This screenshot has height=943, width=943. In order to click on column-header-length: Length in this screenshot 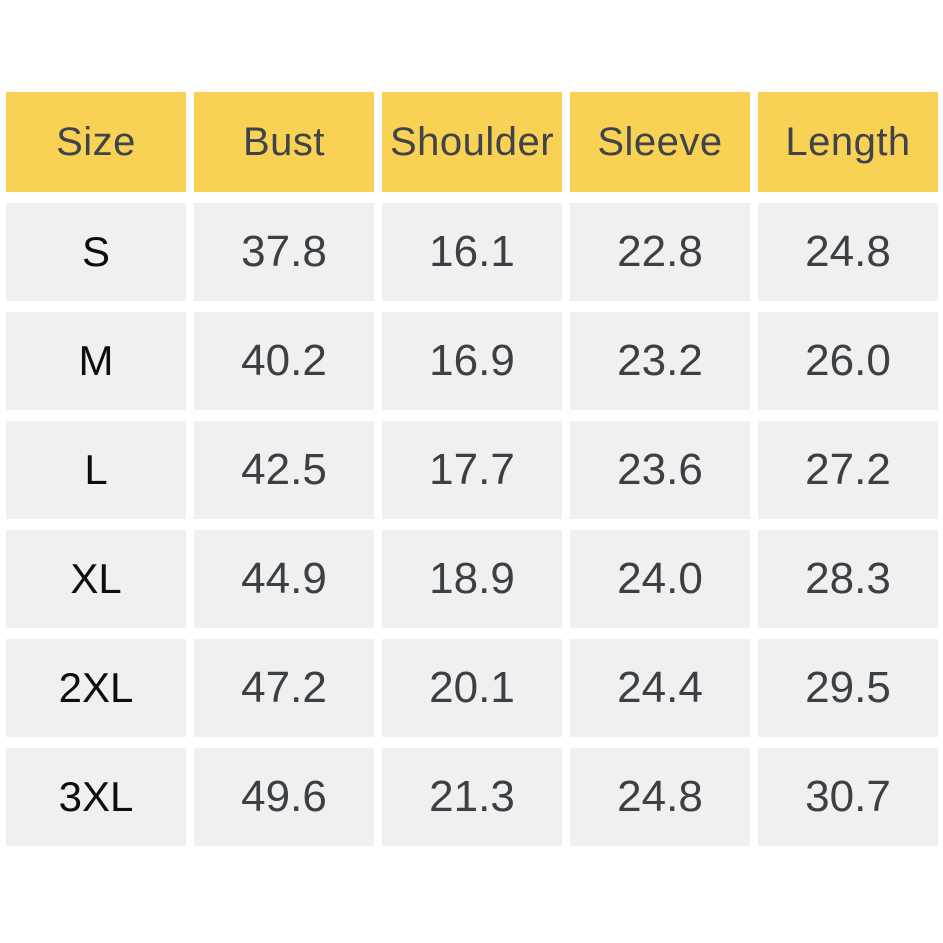, I will do `click(848, 142)`.